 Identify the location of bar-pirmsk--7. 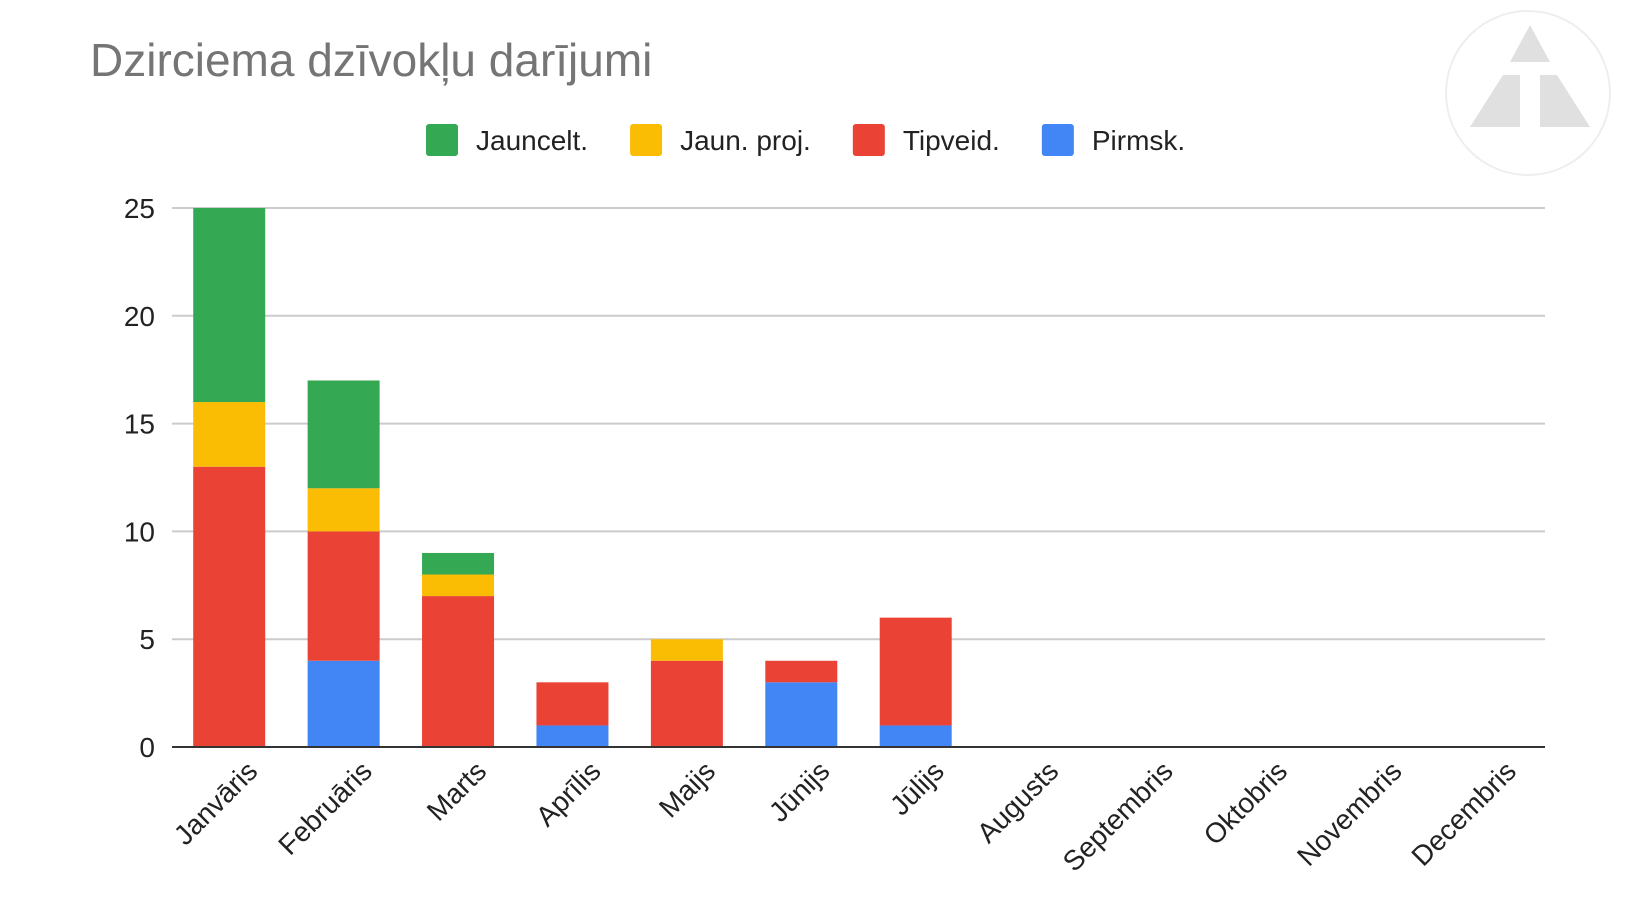
(915, 736).